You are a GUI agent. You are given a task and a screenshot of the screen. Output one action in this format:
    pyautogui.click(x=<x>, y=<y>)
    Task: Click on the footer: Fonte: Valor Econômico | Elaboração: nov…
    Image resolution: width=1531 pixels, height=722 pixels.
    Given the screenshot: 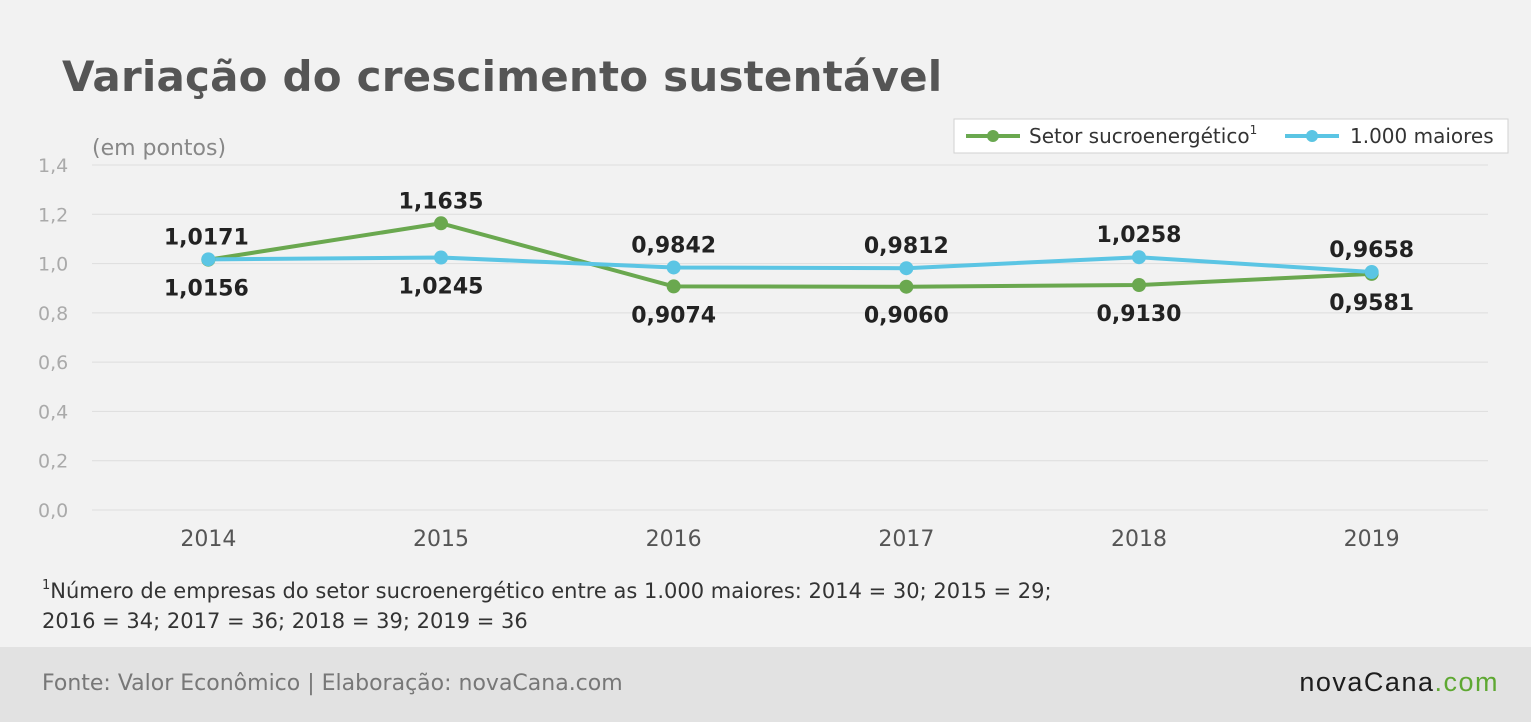 What is the action you would take?
    pyautogui.click(x=765, y=684)
    